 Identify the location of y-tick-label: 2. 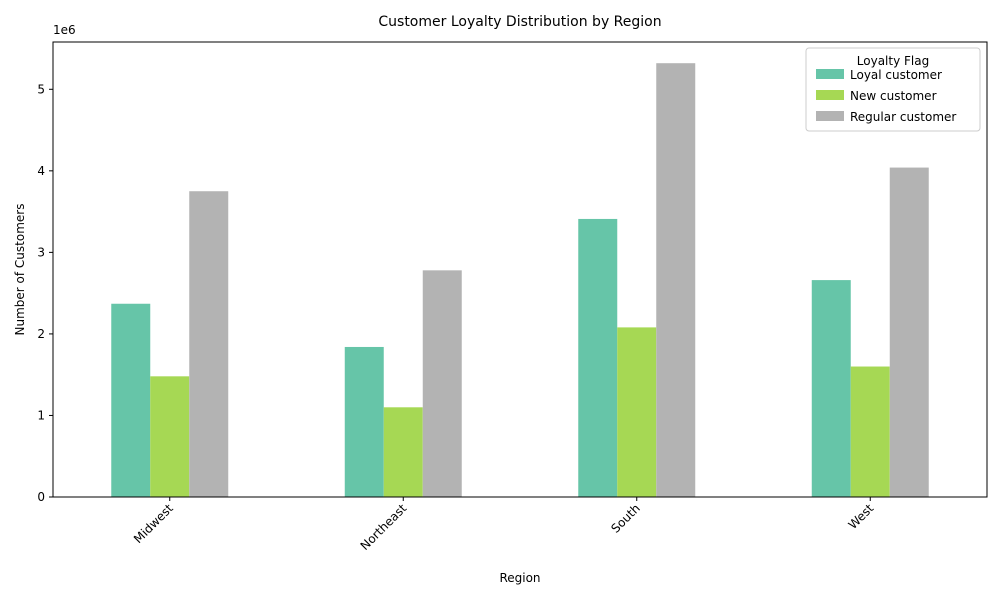
(41, 334).